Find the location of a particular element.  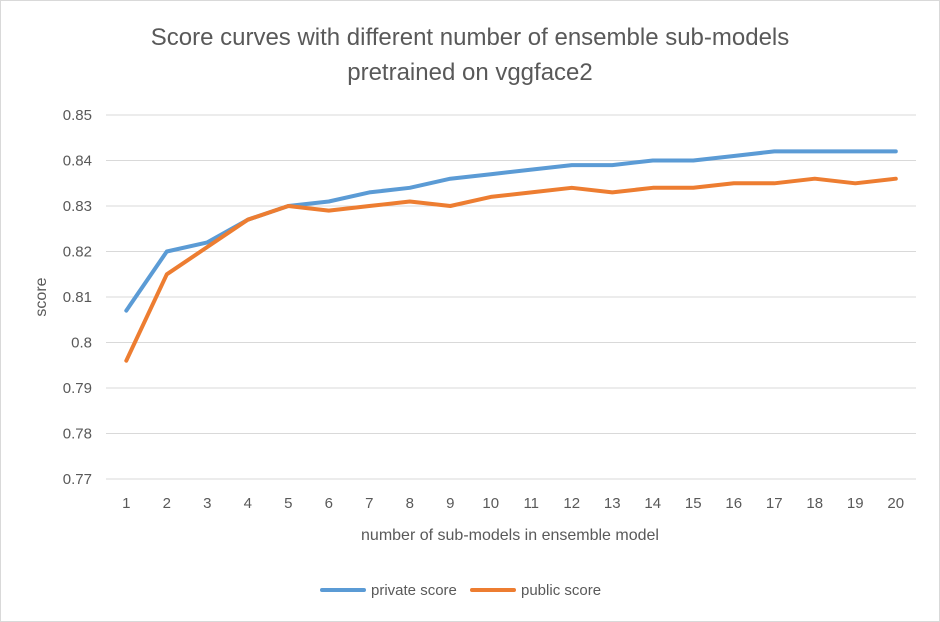

y-tick-label: 0.77 is located at coordinates (77, 479).